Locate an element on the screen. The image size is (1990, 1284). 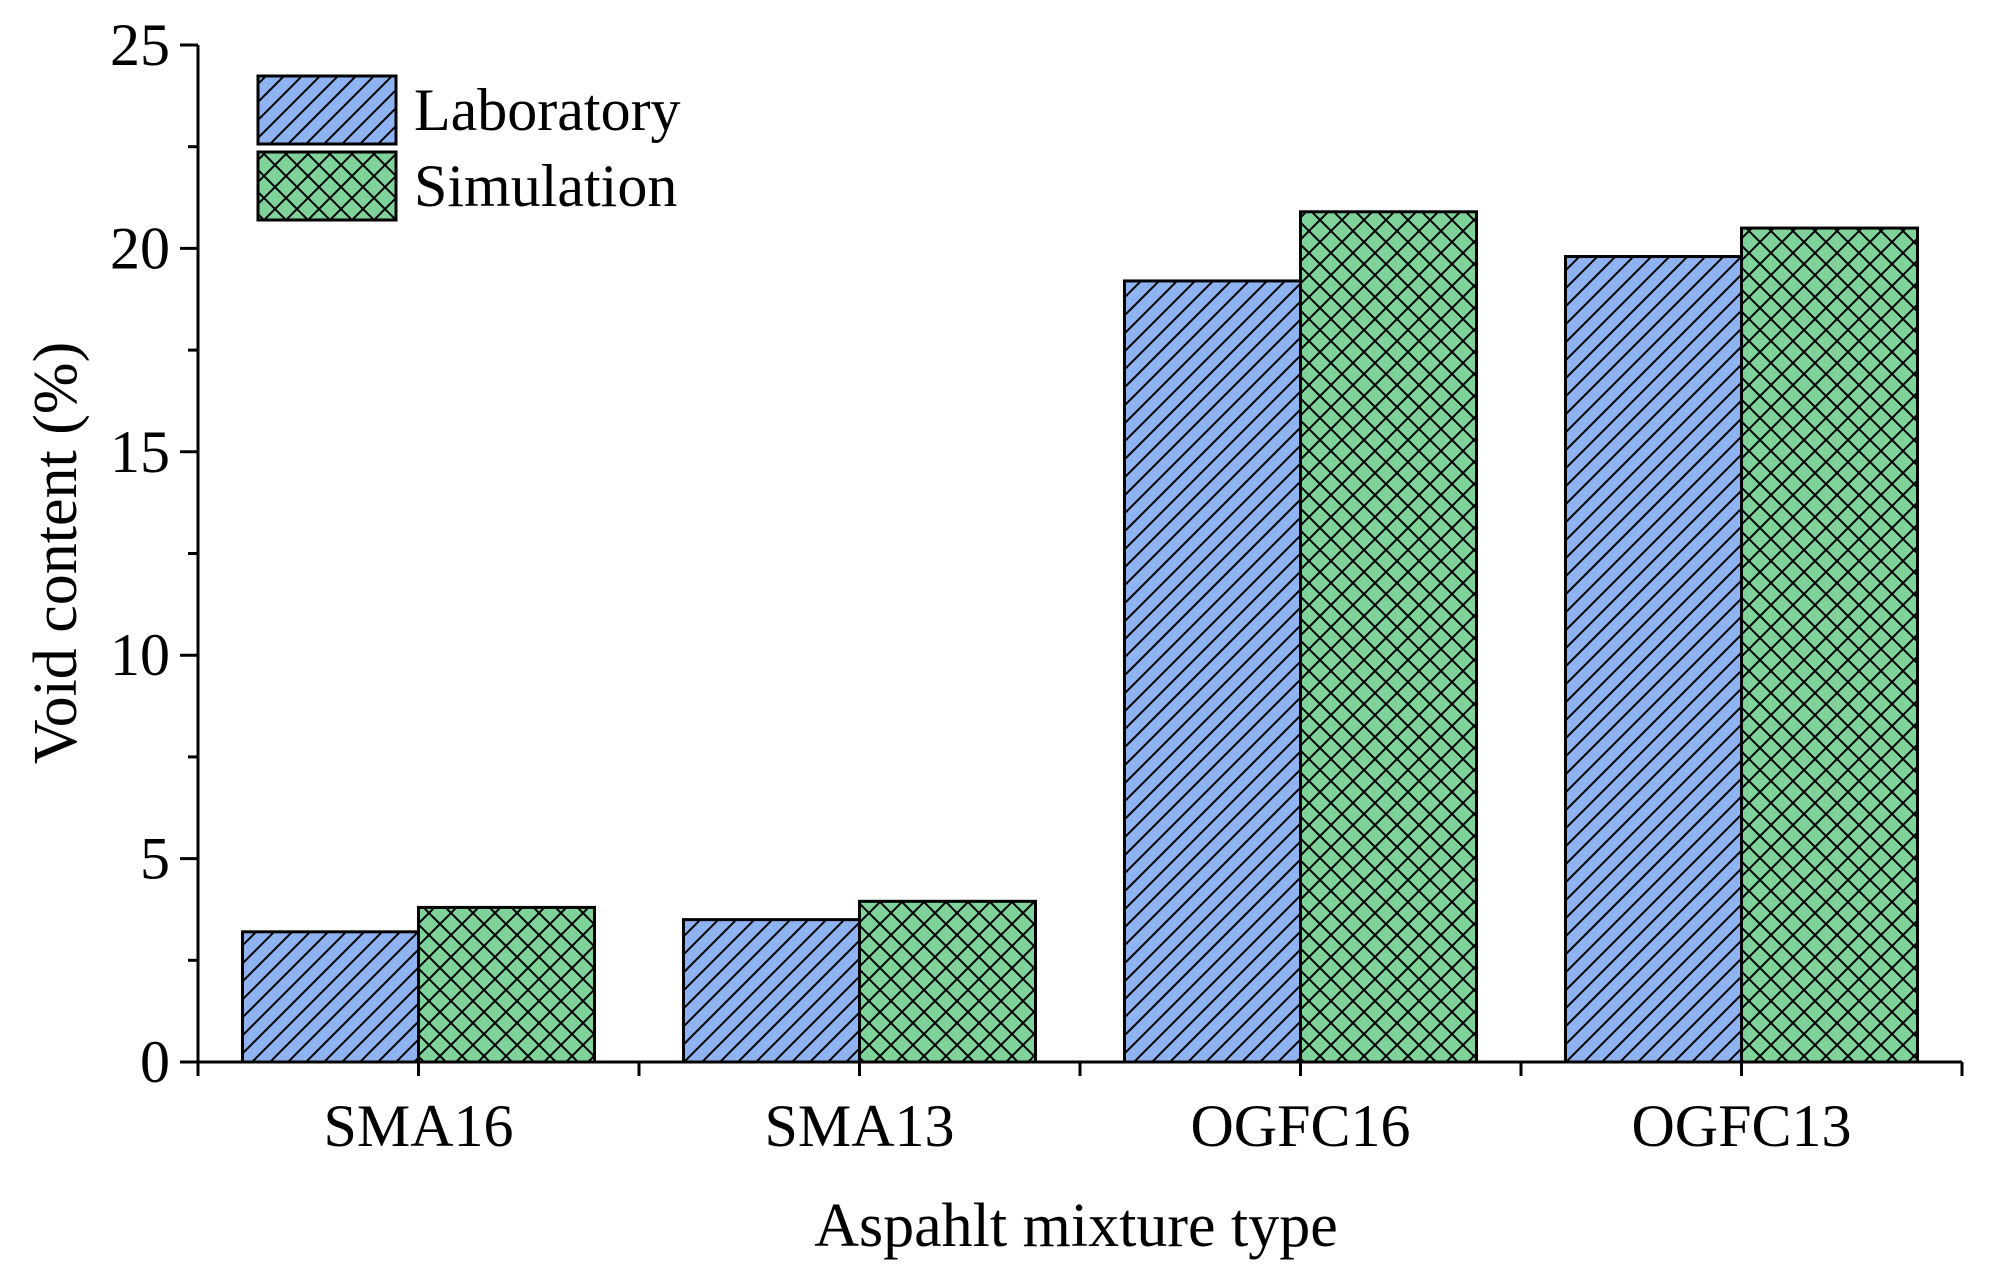
y-tick-label: 0 is located at coordinates (155, 1062).